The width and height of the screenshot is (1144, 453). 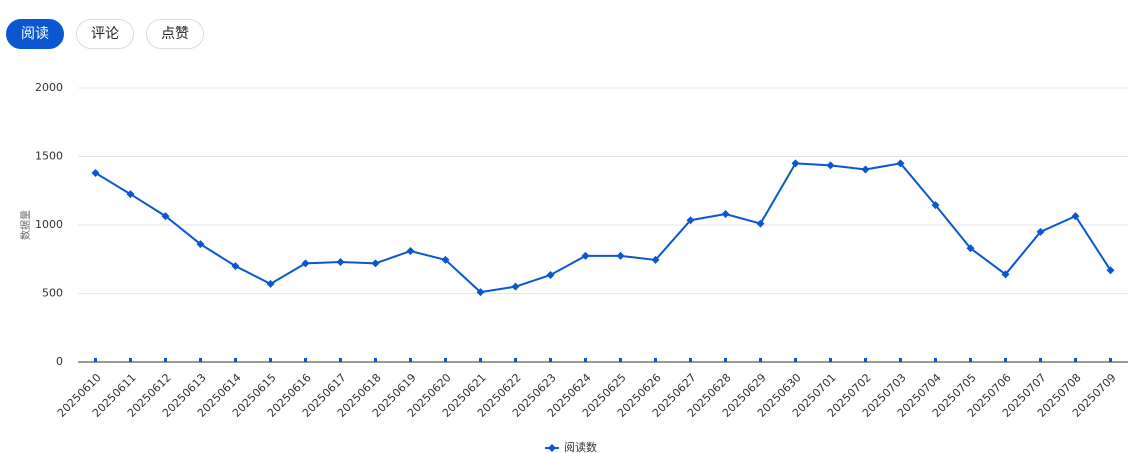 What do you see at coordinates (552, 448) in the screenshot?
I see `legend-marker` at bounding box center [552, 448].